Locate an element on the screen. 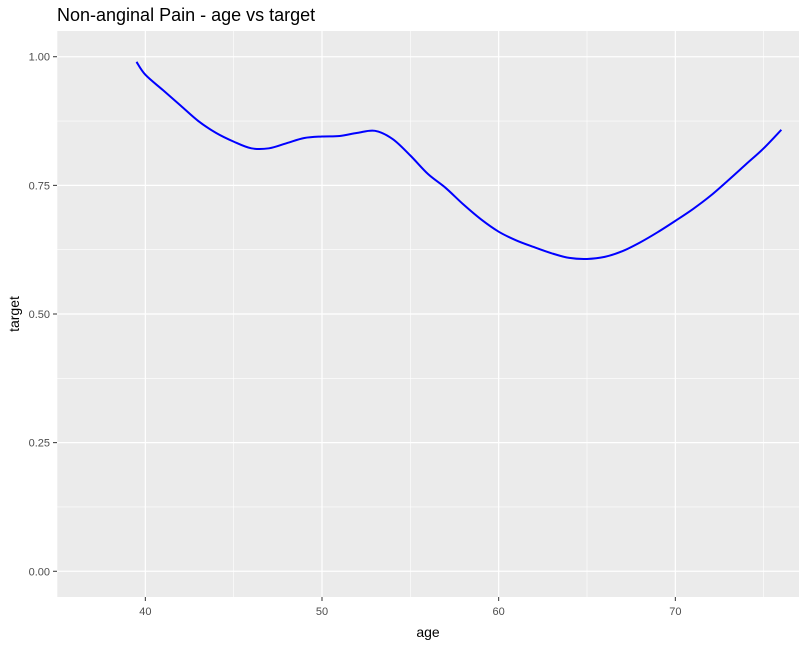  y-tick-label: 0.25 is located at coordinates (39, 444).